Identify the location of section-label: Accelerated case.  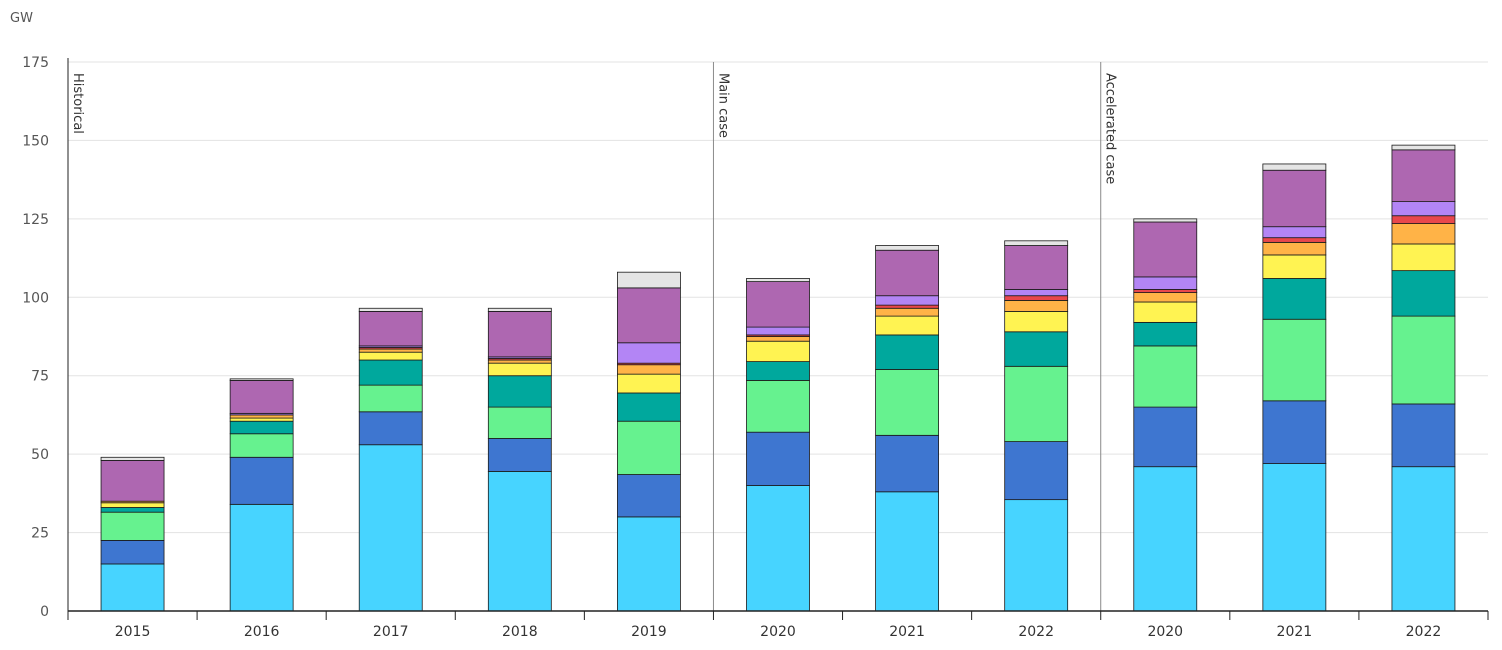
(1110, 128).